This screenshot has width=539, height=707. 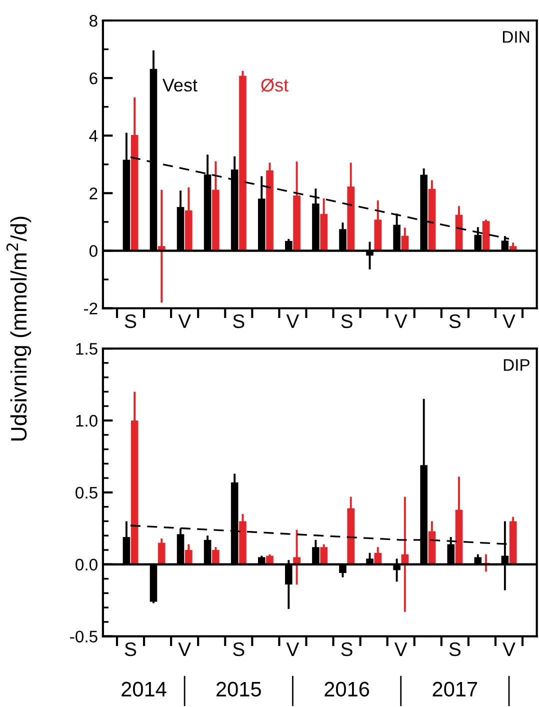 I want to click on y-tick-label: -0.5, so click(x=84, y=636).